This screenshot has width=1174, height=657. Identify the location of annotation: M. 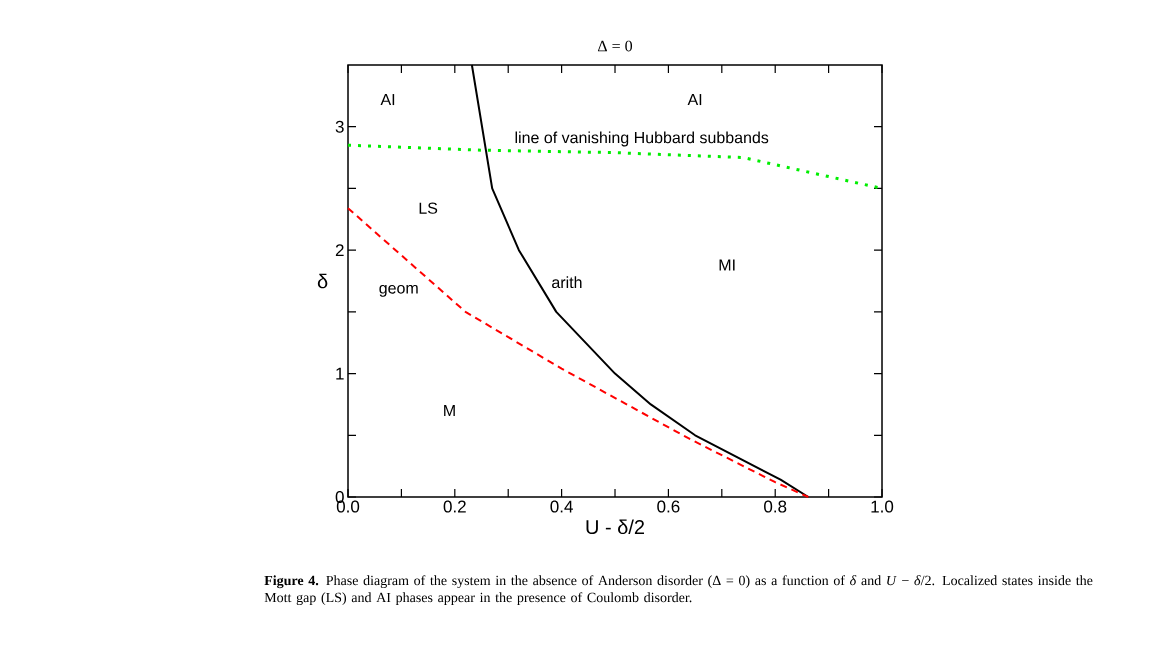
(449, 411).